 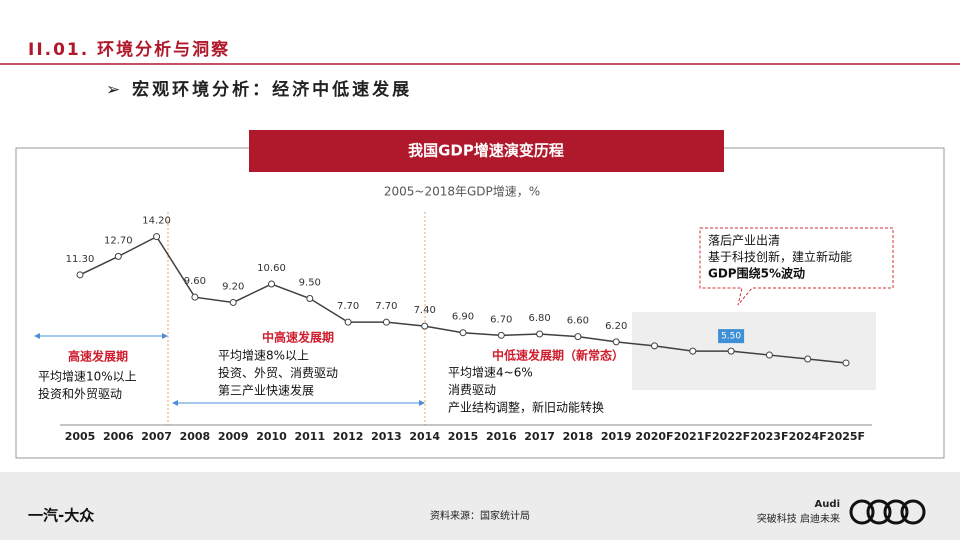 I want to click on x-tick-label: 2015, so click(x=463, y=436).